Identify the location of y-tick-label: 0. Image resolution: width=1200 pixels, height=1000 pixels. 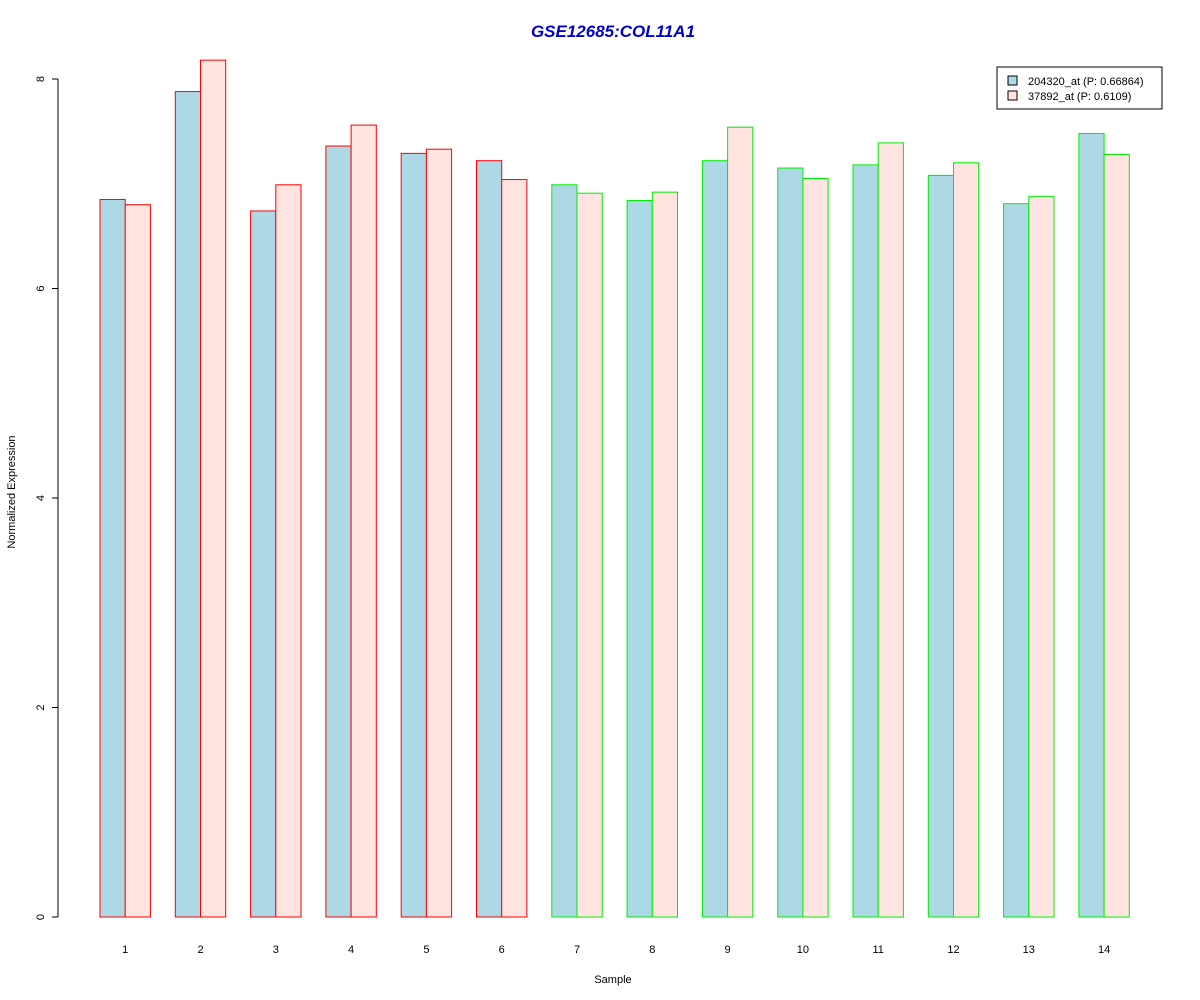
(41, 917).